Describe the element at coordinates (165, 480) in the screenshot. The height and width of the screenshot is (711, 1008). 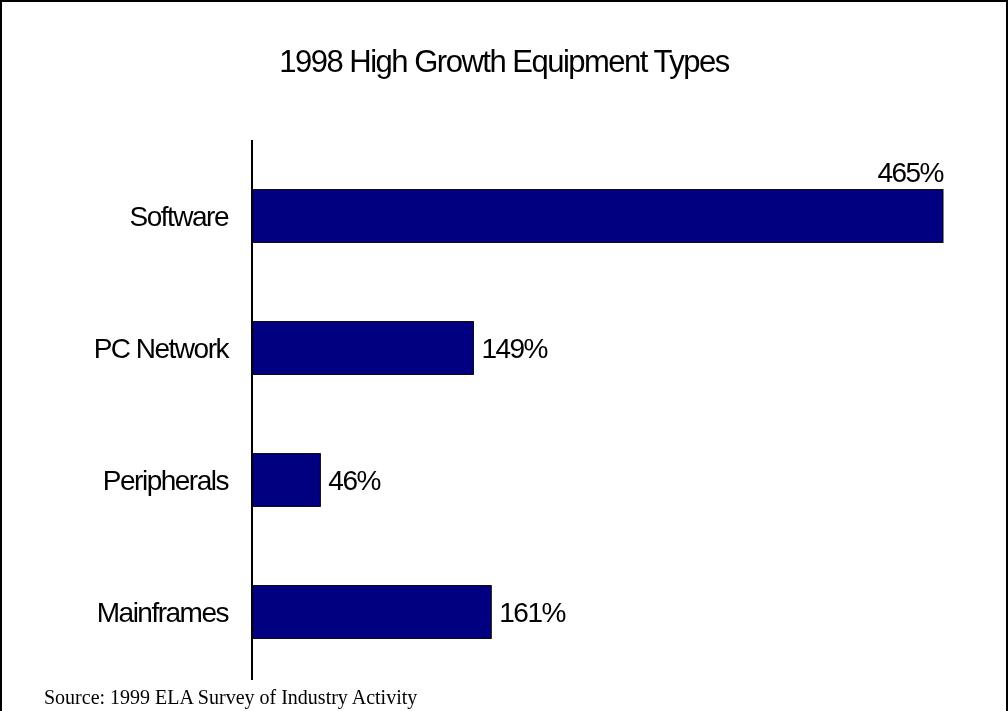
I see `y-tick-label: Peripherals` at that location.